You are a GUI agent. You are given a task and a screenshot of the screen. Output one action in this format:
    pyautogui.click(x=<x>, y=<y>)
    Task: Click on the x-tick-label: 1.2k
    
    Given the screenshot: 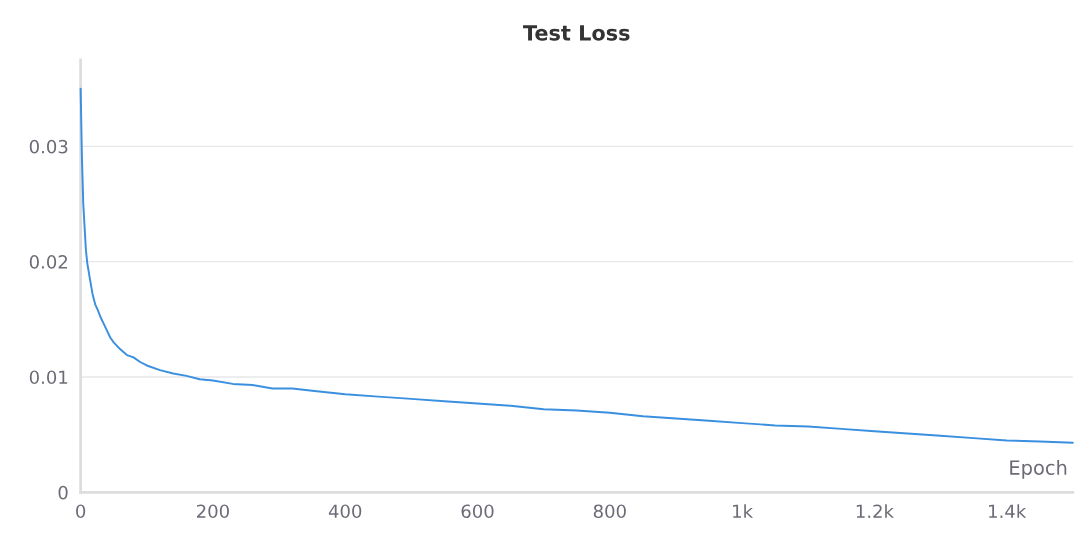 What is the action you would take?
    pyautogui.click(x=875, y=511)
    